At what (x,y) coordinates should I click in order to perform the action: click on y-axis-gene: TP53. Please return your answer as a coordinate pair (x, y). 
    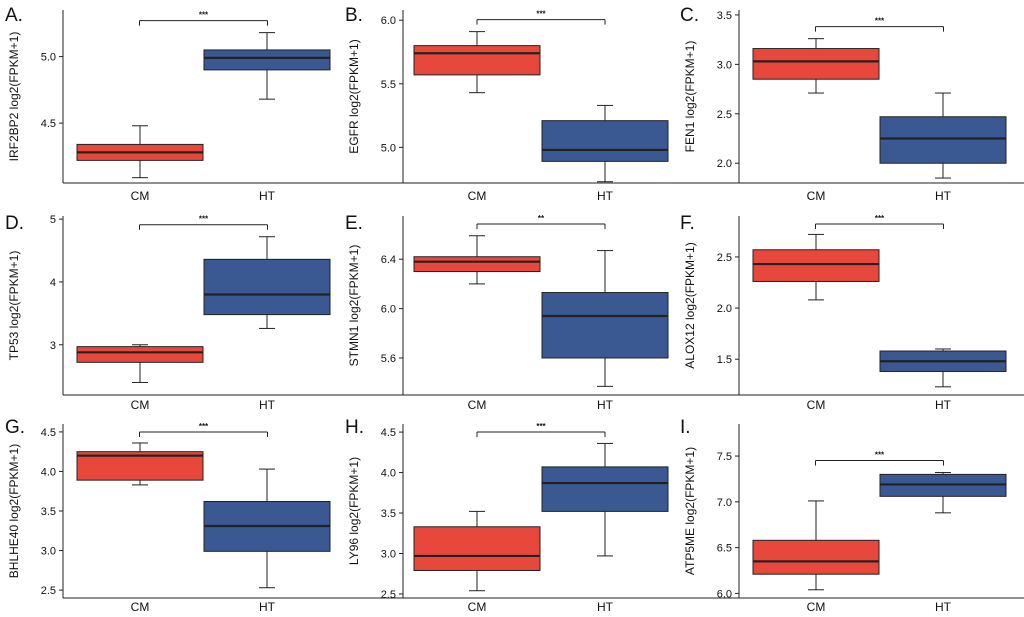
    Looking at the image, I should click on (14, 345).